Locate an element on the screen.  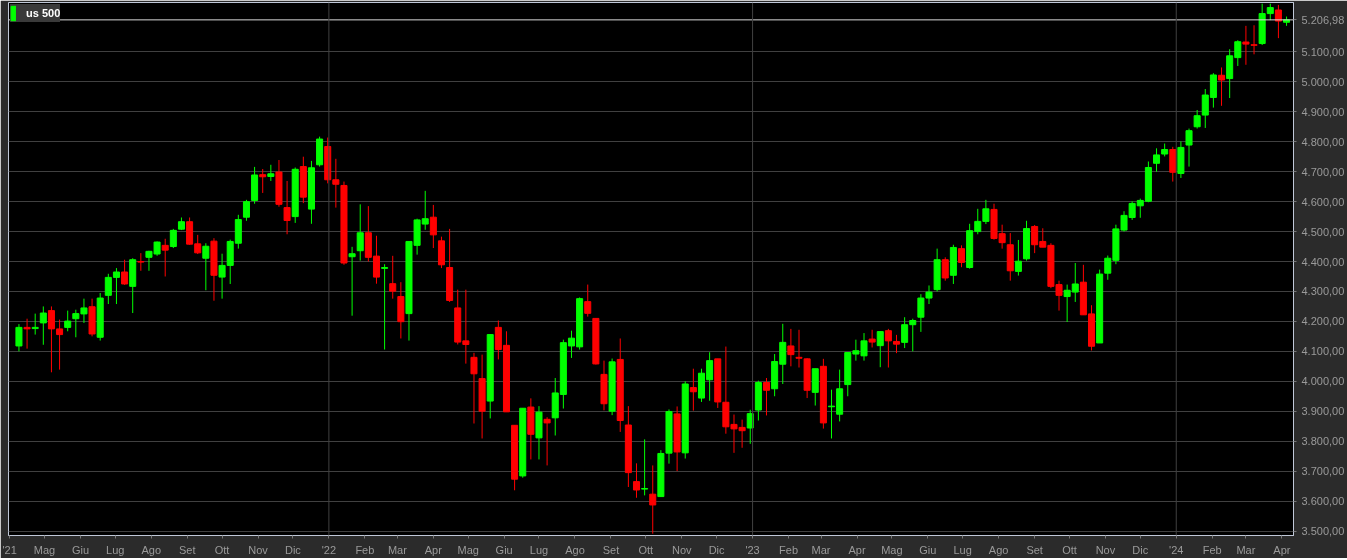
x-tick-label: '21 is located at coordinates (9, 549).